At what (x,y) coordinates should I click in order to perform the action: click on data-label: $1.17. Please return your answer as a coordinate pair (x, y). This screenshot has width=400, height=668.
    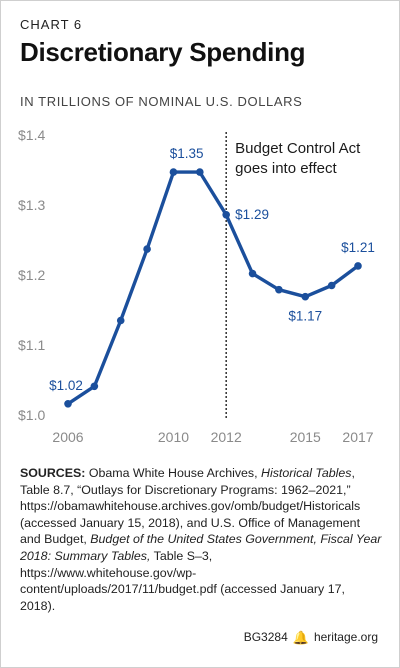
    Looking at the image, I should click on (305, 316).